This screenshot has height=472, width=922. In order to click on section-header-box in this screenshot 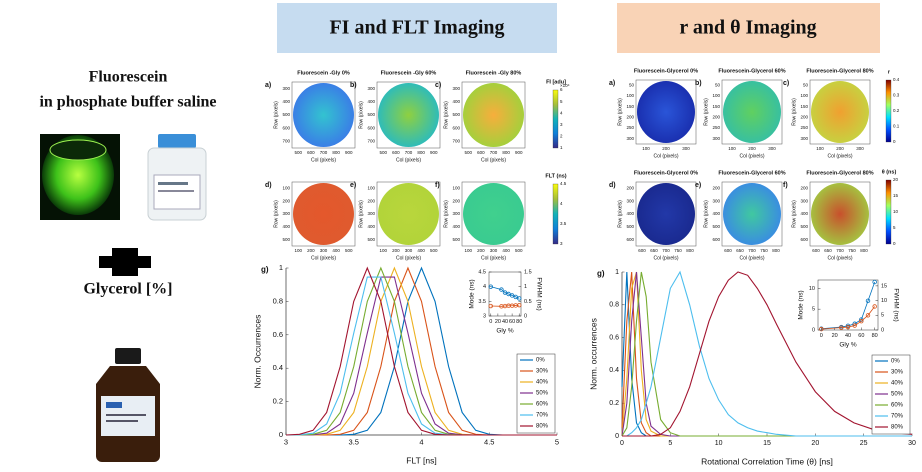, I will do `click(748, 28)`.